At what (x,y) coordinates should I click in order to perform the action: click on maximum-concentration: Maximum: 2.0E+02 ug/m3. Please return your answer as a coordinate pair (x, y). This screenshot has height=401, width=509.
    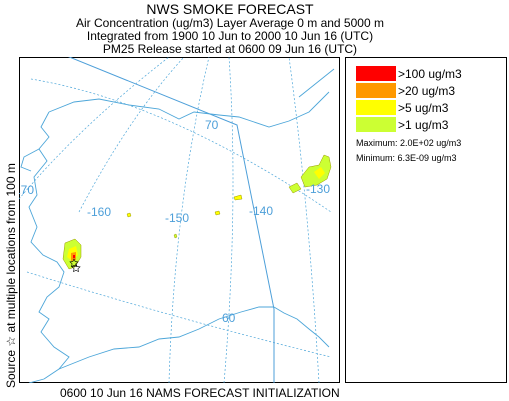
    Looking at the image, I should click on (409, 143).